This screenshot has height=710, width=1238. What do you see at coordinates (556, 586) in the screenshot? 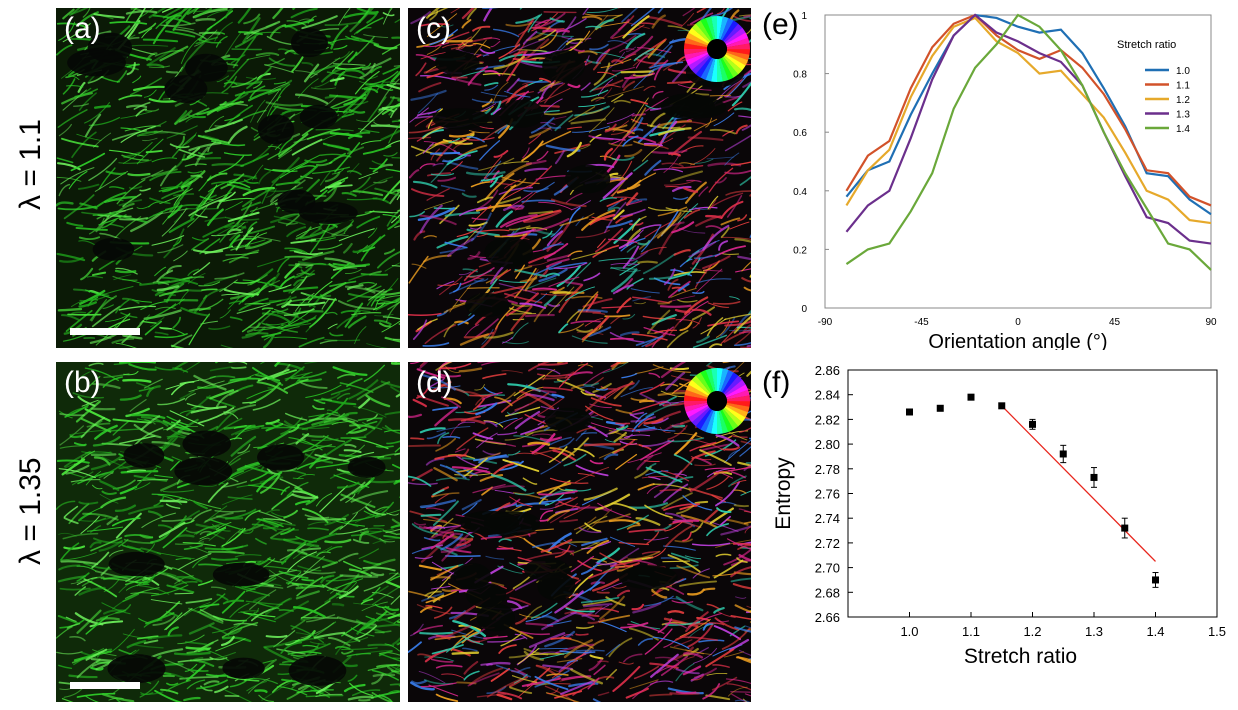
I see `cell-nucleus` at bounding box center [556, 586].